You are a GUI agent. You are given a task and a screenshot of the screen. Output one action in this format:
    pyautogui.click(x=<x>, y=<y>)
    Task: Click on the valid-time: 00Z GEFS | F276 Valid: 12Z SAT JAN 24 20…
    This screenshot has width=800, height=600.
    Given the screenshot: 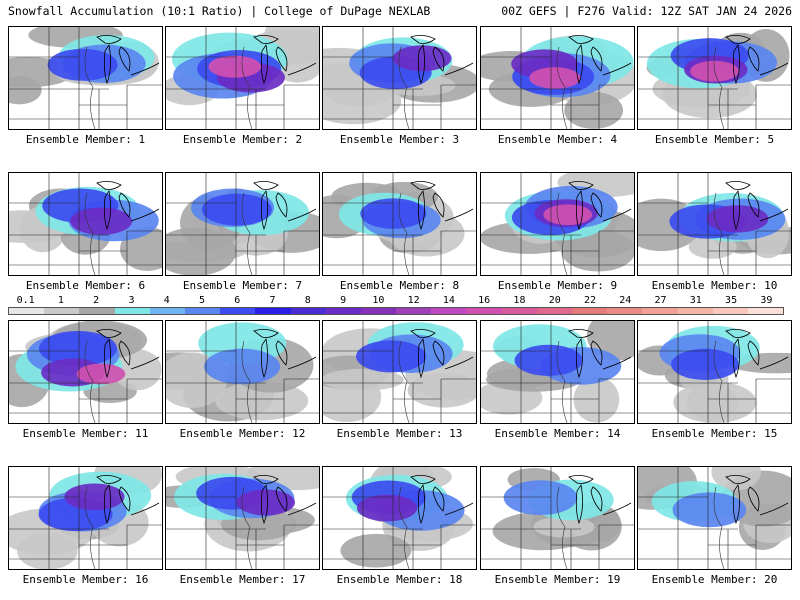 What is the action you would take?
    pyautogui.click(x=646, y=11)
    